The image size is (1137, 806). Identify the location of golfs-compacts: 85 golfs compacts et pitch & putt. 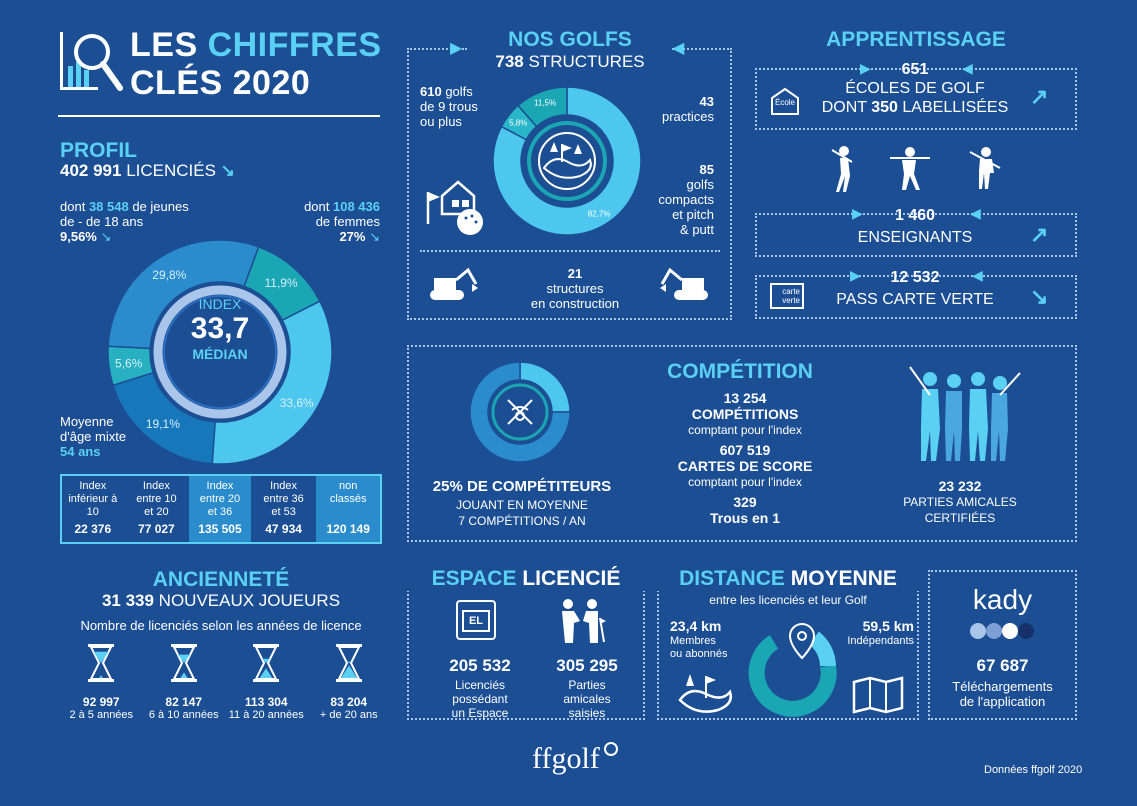
(686, 199).